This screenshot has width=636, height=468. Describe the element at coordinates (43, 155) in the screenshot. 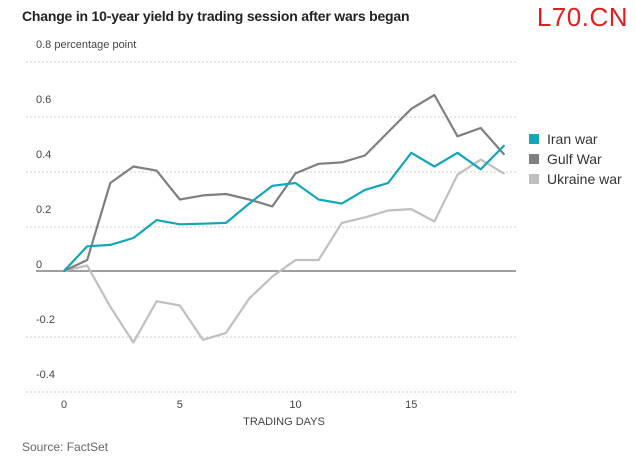

I see `y-tick-label: 0.4` at that location.